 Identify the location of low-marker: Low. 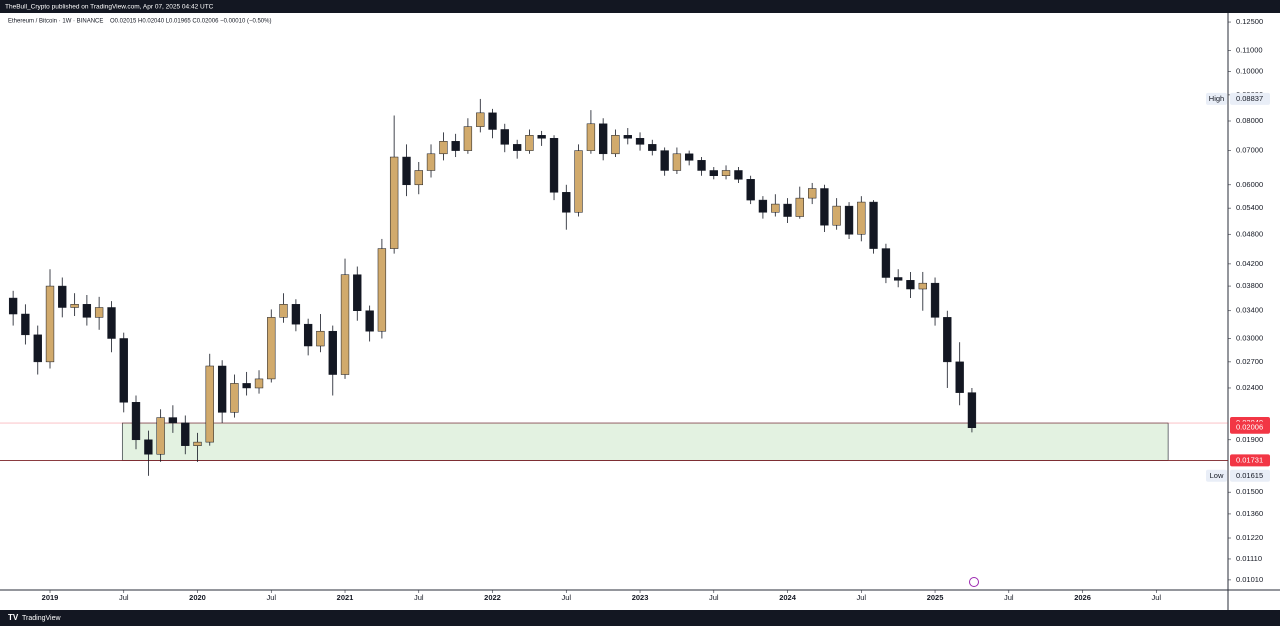
(1217, 475).